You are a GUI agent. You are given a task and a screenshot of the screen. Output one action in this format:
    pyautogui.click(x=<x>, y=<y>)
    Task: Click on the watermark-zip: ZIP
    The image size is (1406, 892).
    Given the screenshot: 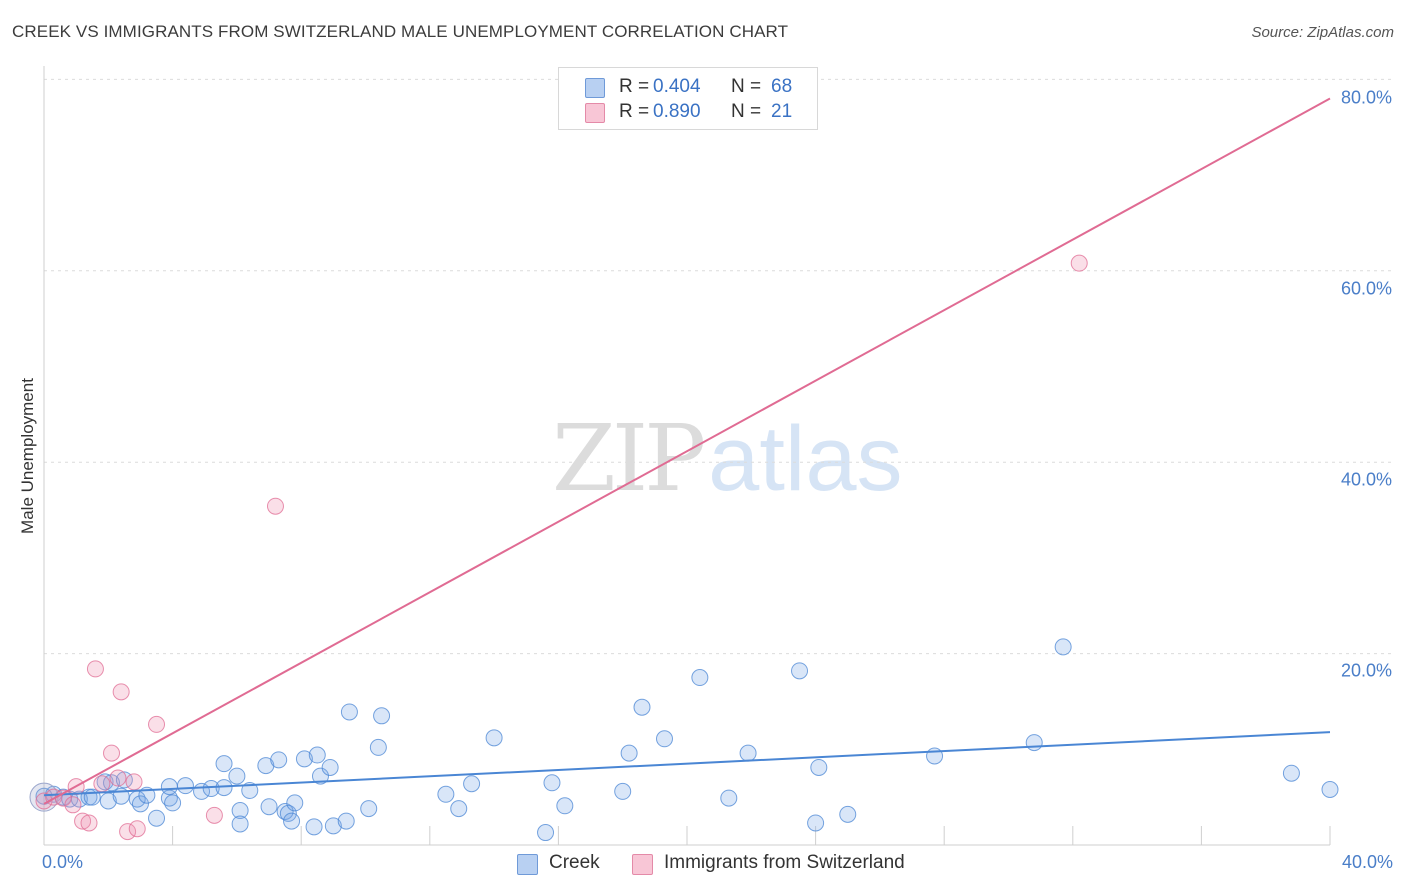 What is the action you would take?
    pyautogui.click(x=629, y=458)
    